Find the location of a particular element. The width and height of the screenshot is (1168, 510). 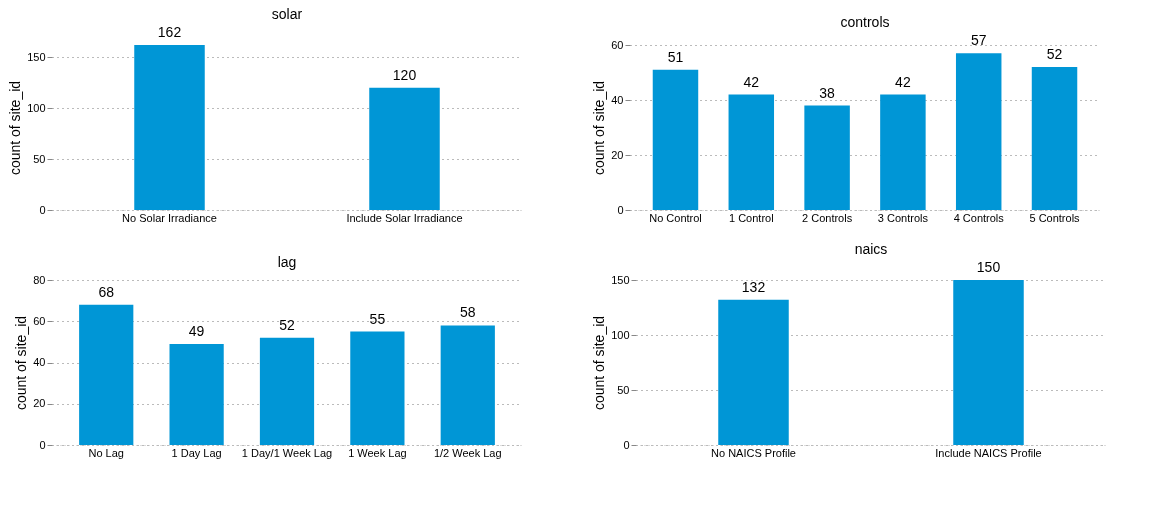

data-label: 120 is located at coordinates (404, 74).